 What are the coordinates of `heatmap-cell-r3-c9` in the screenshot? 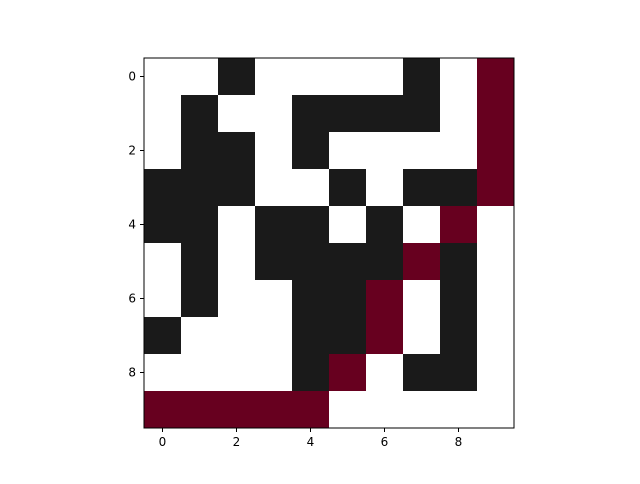 It's located at (496, 188).